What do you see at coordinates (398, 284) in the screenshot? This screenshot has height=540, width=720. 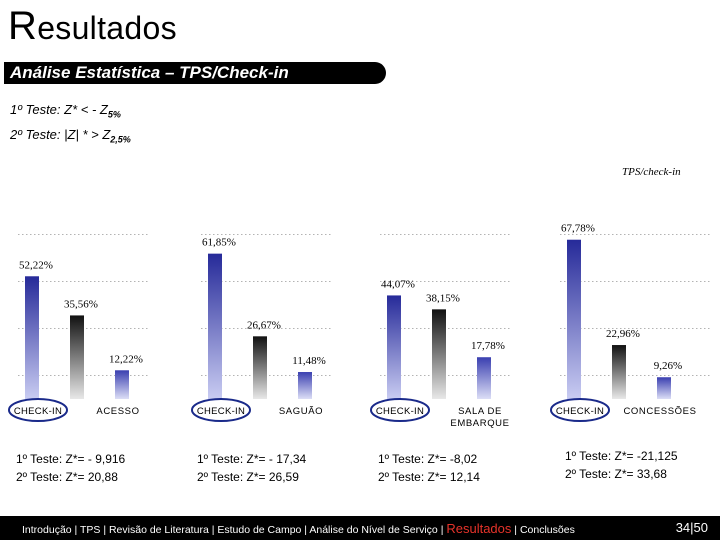 I see `data-label: 44,07%` at bounding box center [398, 284].